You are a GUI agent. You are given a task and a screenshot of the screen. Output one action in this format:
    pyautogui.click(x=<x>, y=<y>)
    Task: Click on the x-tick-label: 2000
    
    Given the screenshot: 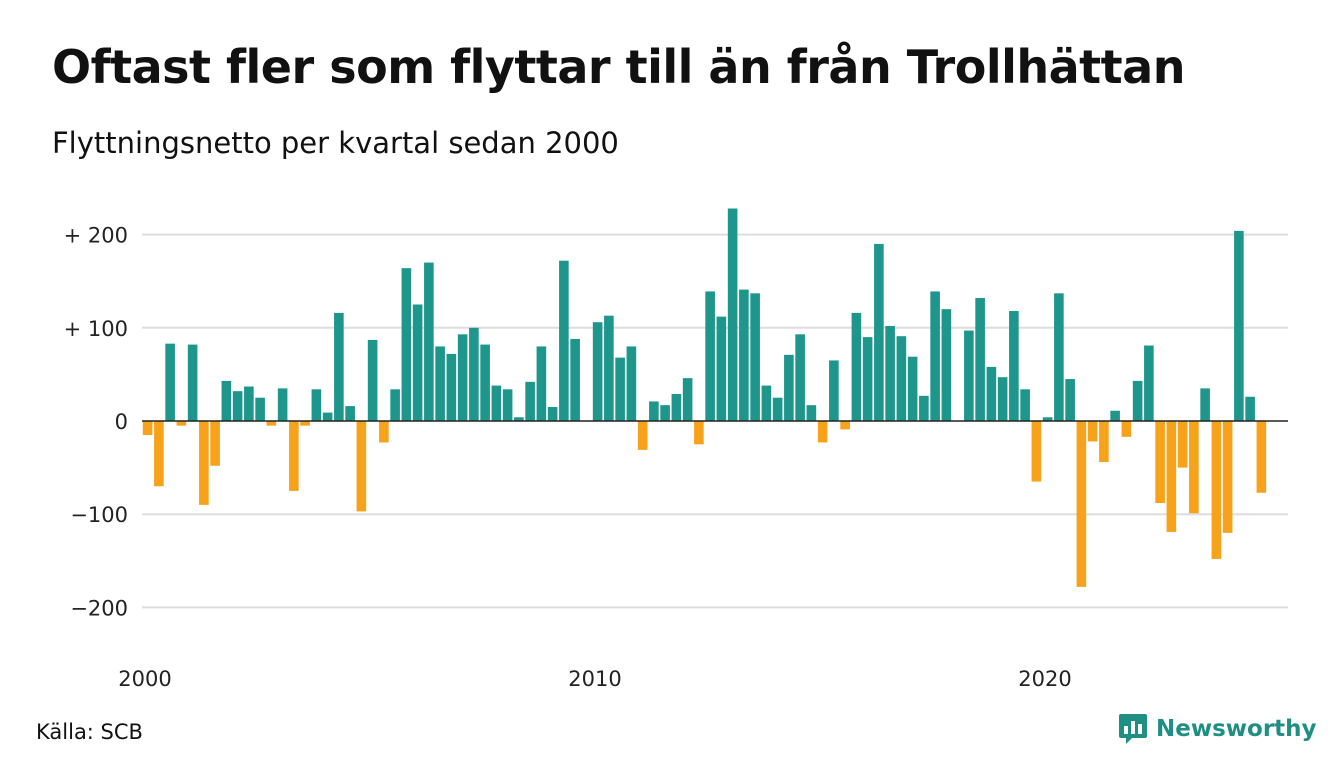 What is the action you would take?
    pyautogui.click(x=144, y=679)
    